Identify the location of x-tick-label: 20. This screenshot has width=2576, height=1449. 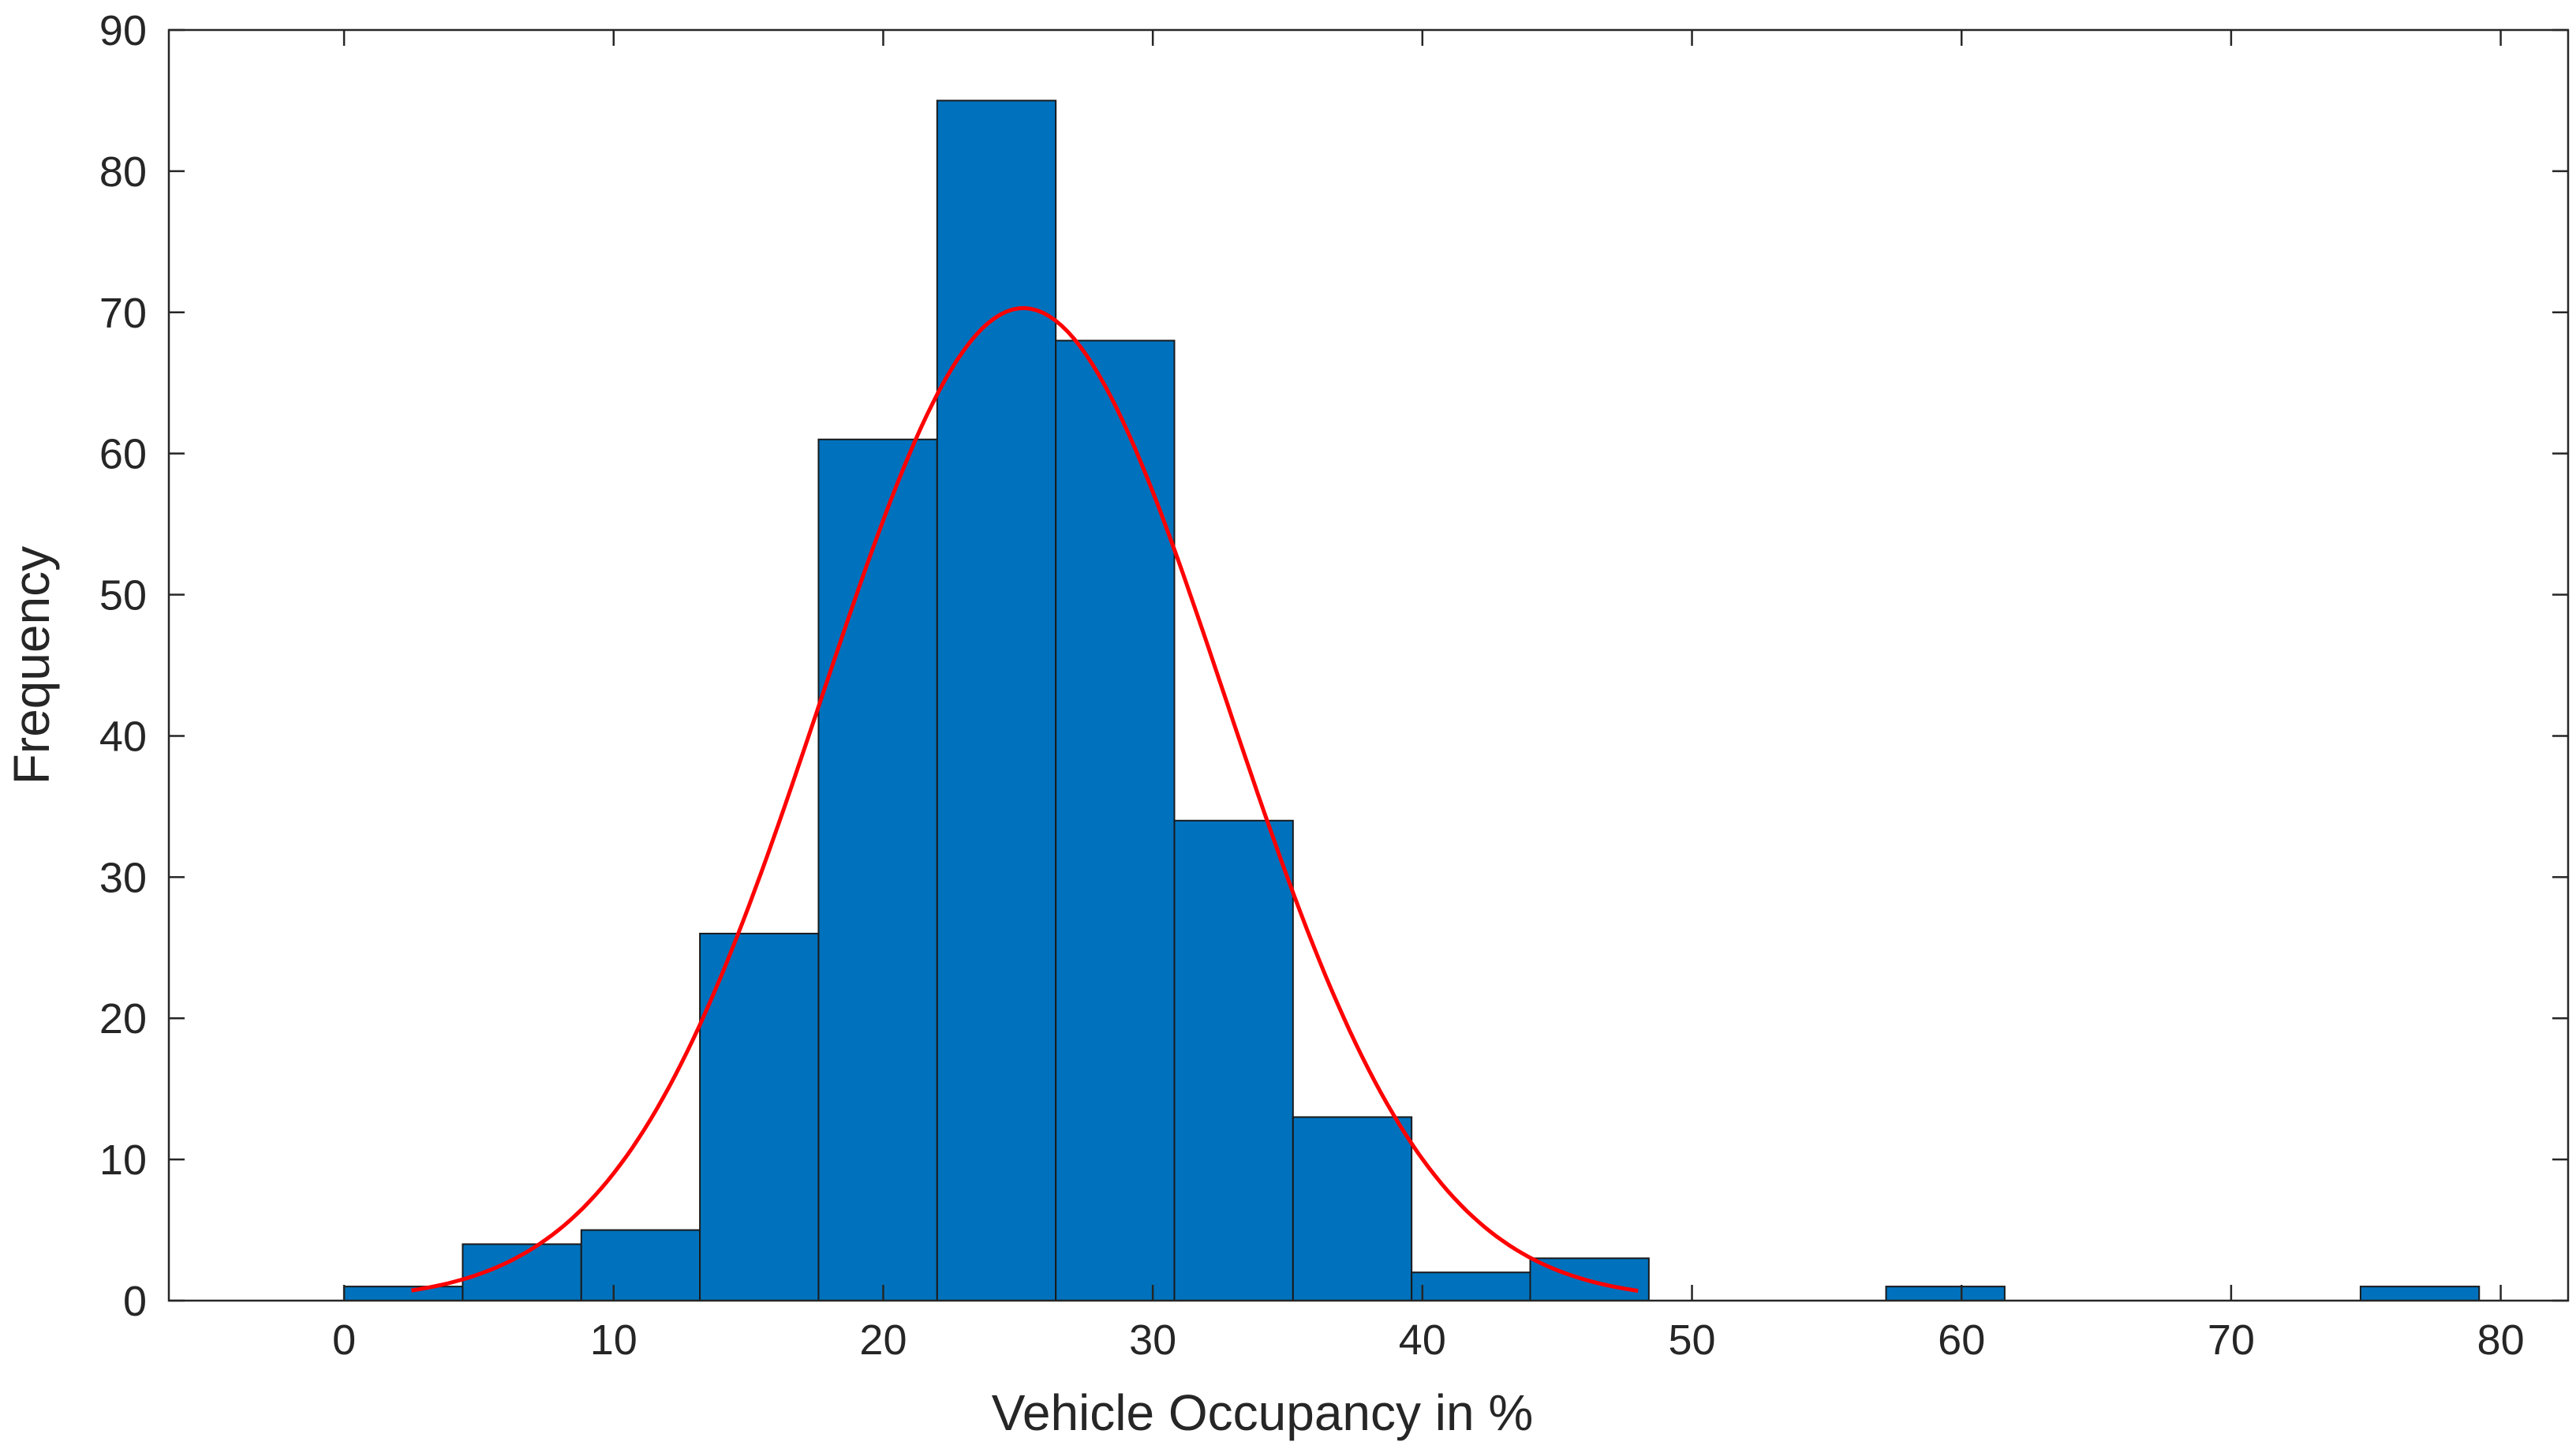
(883, 1340).